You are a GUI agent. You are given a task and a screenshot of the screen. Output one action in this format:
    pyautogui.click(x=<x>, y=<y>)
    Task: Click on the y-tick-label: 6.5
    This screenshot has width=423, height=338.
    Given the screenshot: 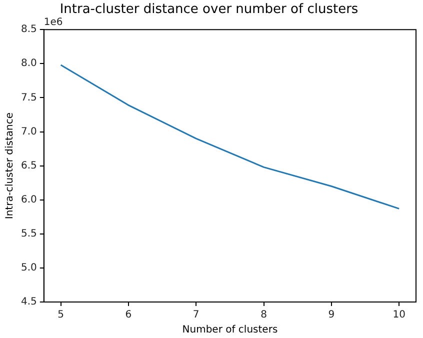 What is the action you would take?
    pyautogui.click(x=28, y=166)
    